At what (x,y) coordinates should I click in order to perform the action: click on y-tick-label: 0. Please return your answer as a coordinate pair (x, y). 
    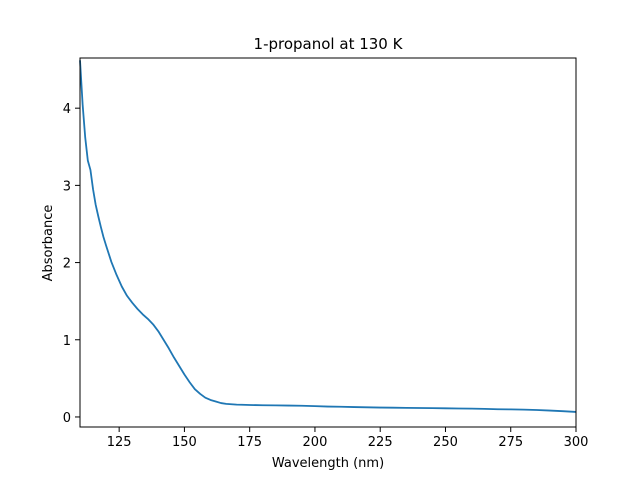
    Looking at the image, I should click on (67, 418).